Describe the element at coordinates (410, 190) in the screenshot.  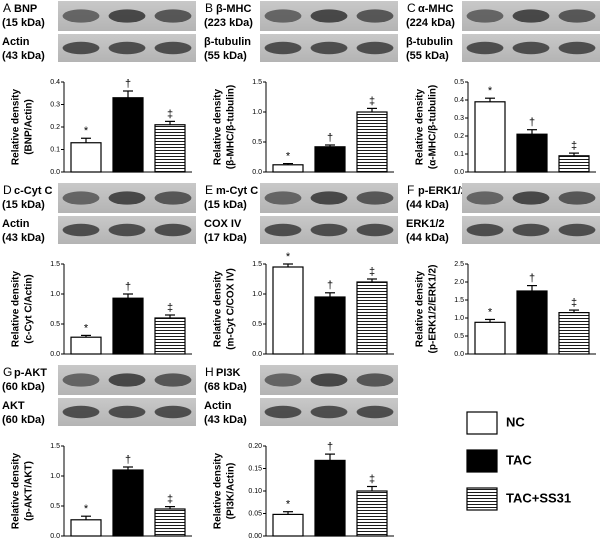
I see `panel-letter: F` at that location.